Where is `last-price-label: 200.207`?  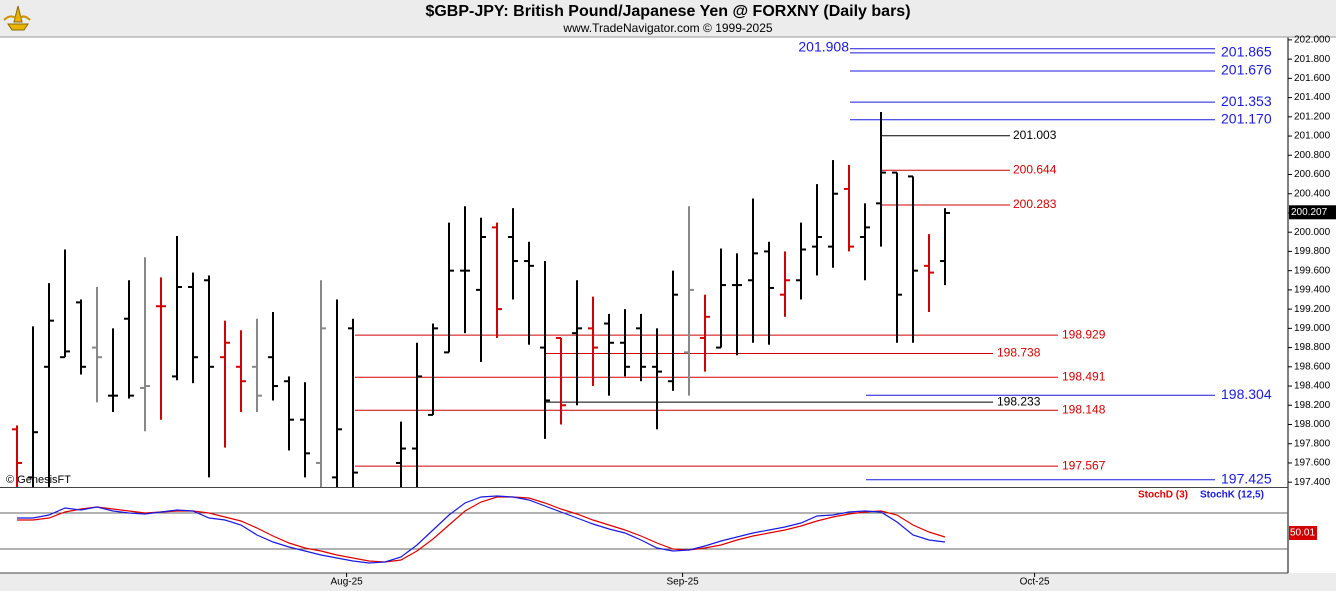
last-price-label: 200.207 is located at coordinates (1309, 212).